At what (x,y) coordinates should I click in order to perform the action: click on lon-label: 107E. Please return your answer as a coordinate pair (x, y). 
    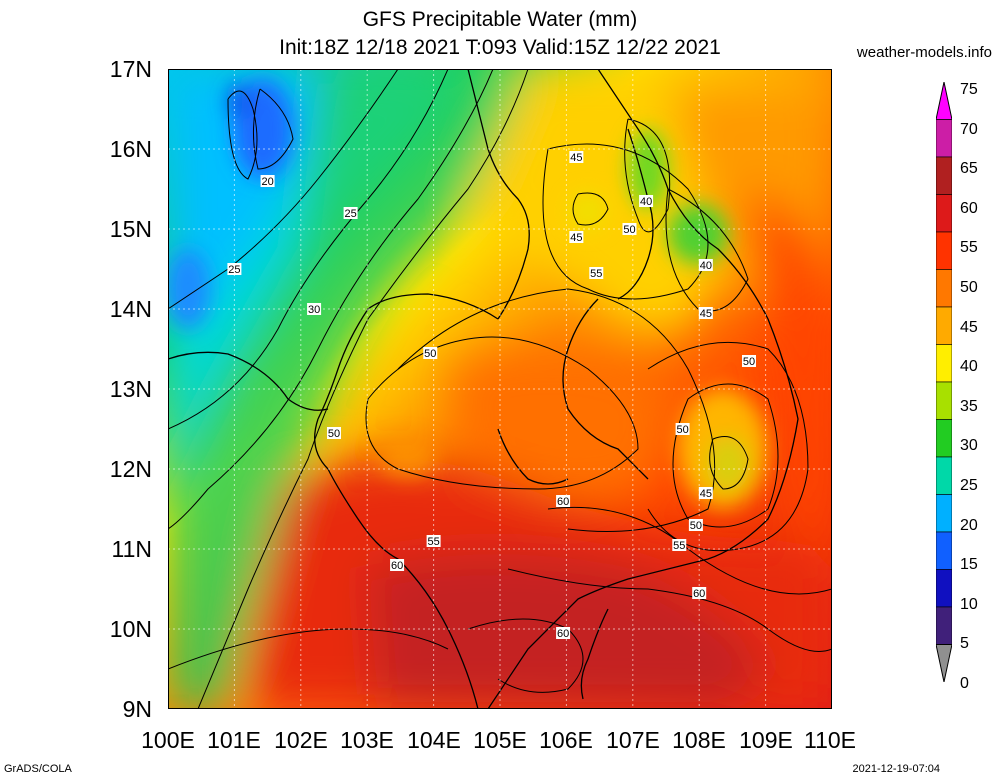
    Looking at the image, I should click on (633, 740).